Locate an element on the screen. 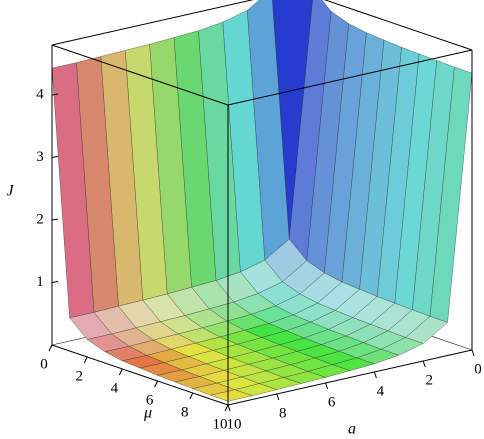 The image size is (484, 439). z-tick-label: 2 is located at coordinates (40, 219).